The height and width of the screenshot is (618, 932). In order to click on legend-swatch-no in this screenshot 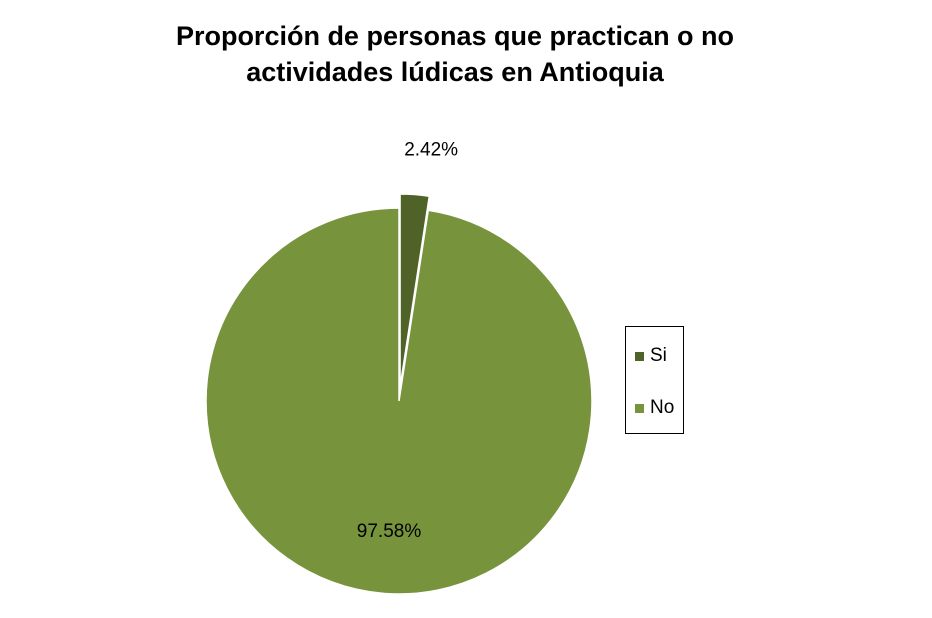, I will do `click(639, 408)`.